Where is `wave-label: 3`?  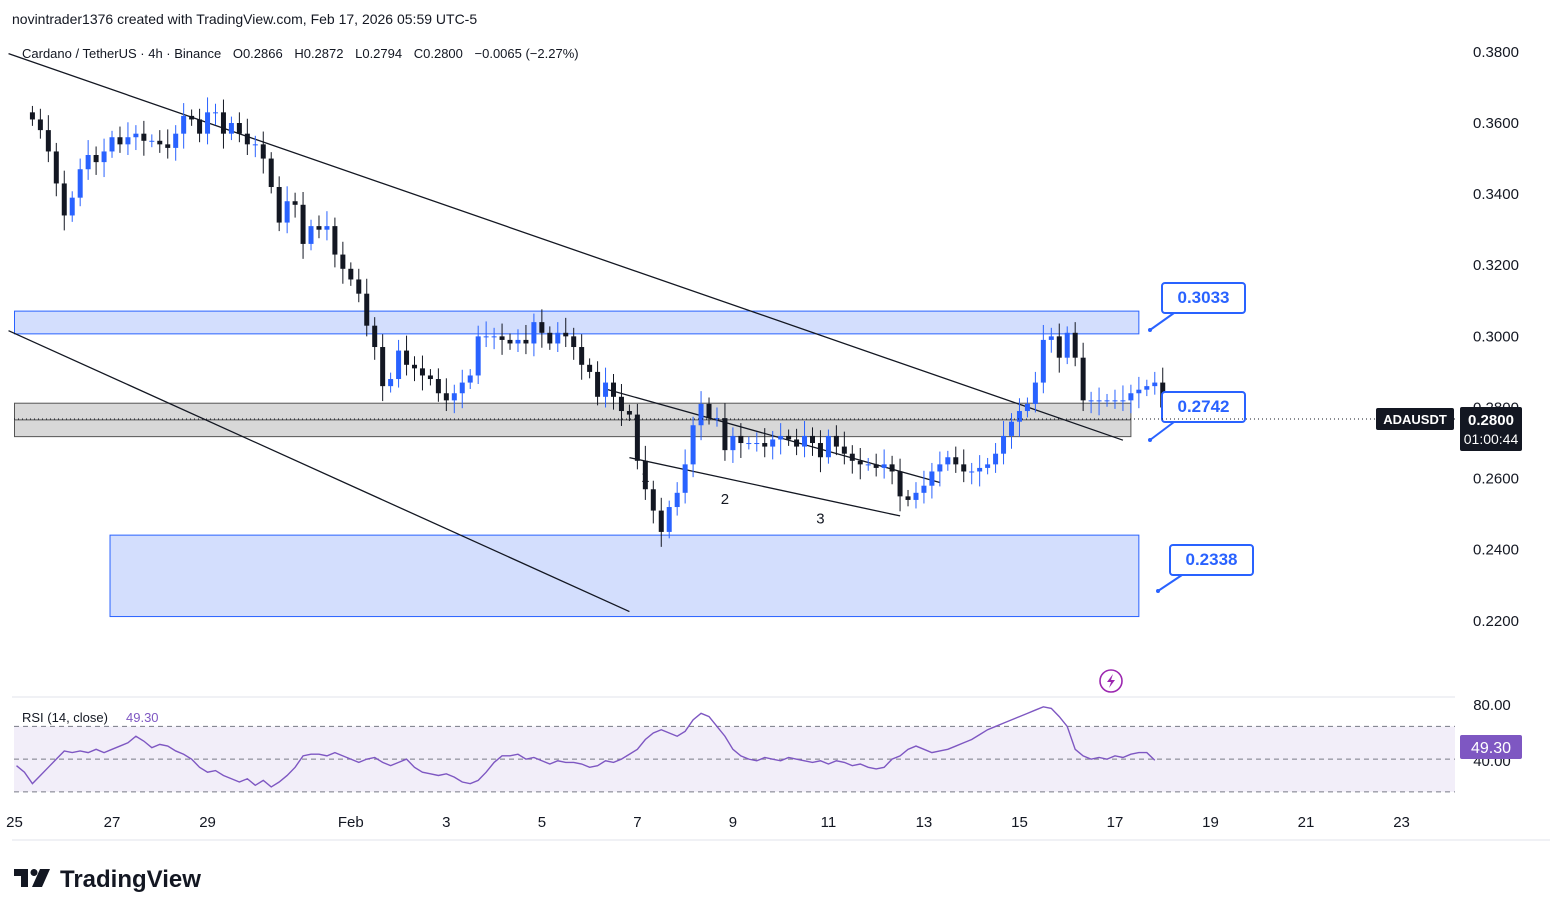
wave-label: 3 is located at coordinates (820, 519).